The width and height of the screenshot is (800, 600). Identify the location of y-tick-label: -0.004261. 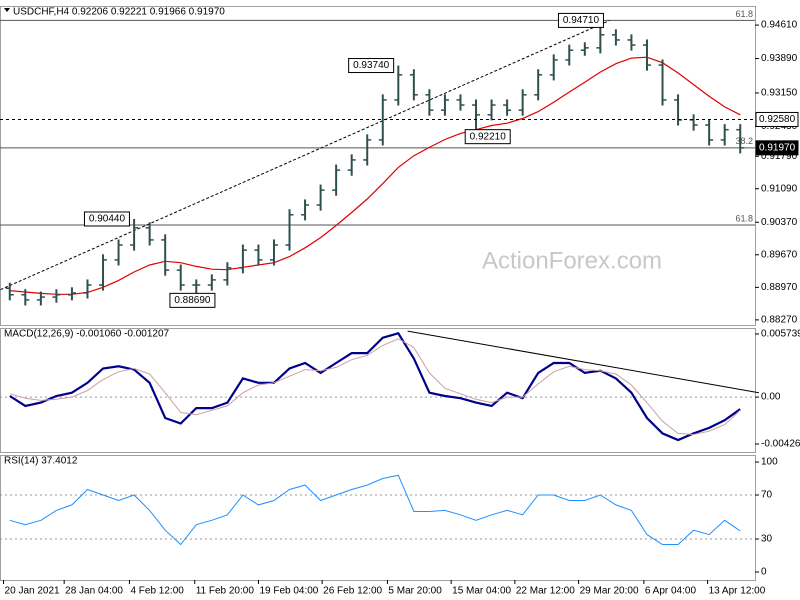
(780, 444).